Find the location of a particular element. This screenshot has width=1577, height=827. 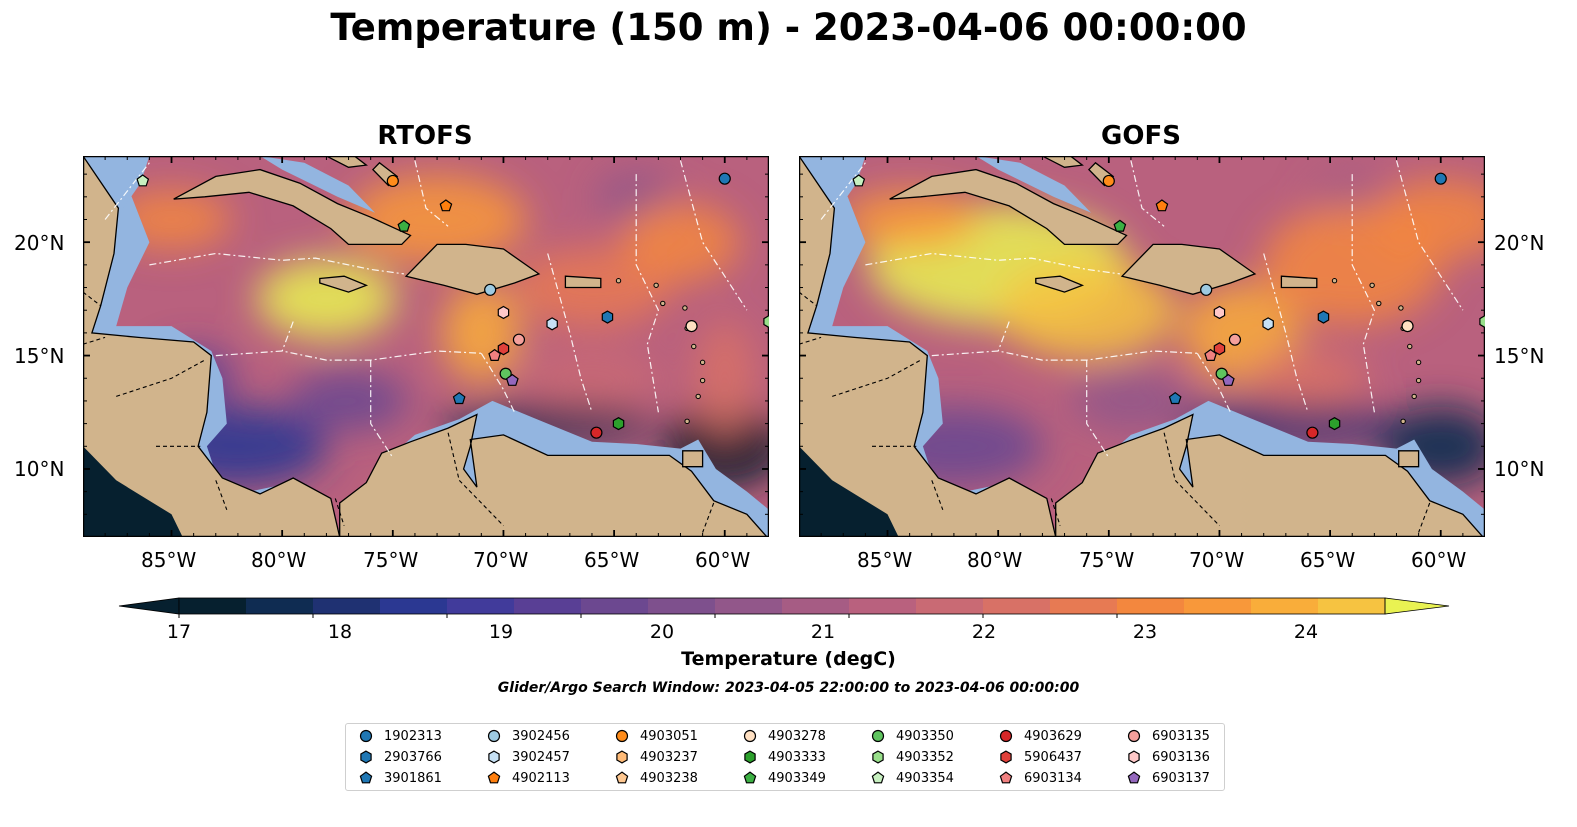

float-marker-4903629-gofs is located at coordinates (1312, 432).